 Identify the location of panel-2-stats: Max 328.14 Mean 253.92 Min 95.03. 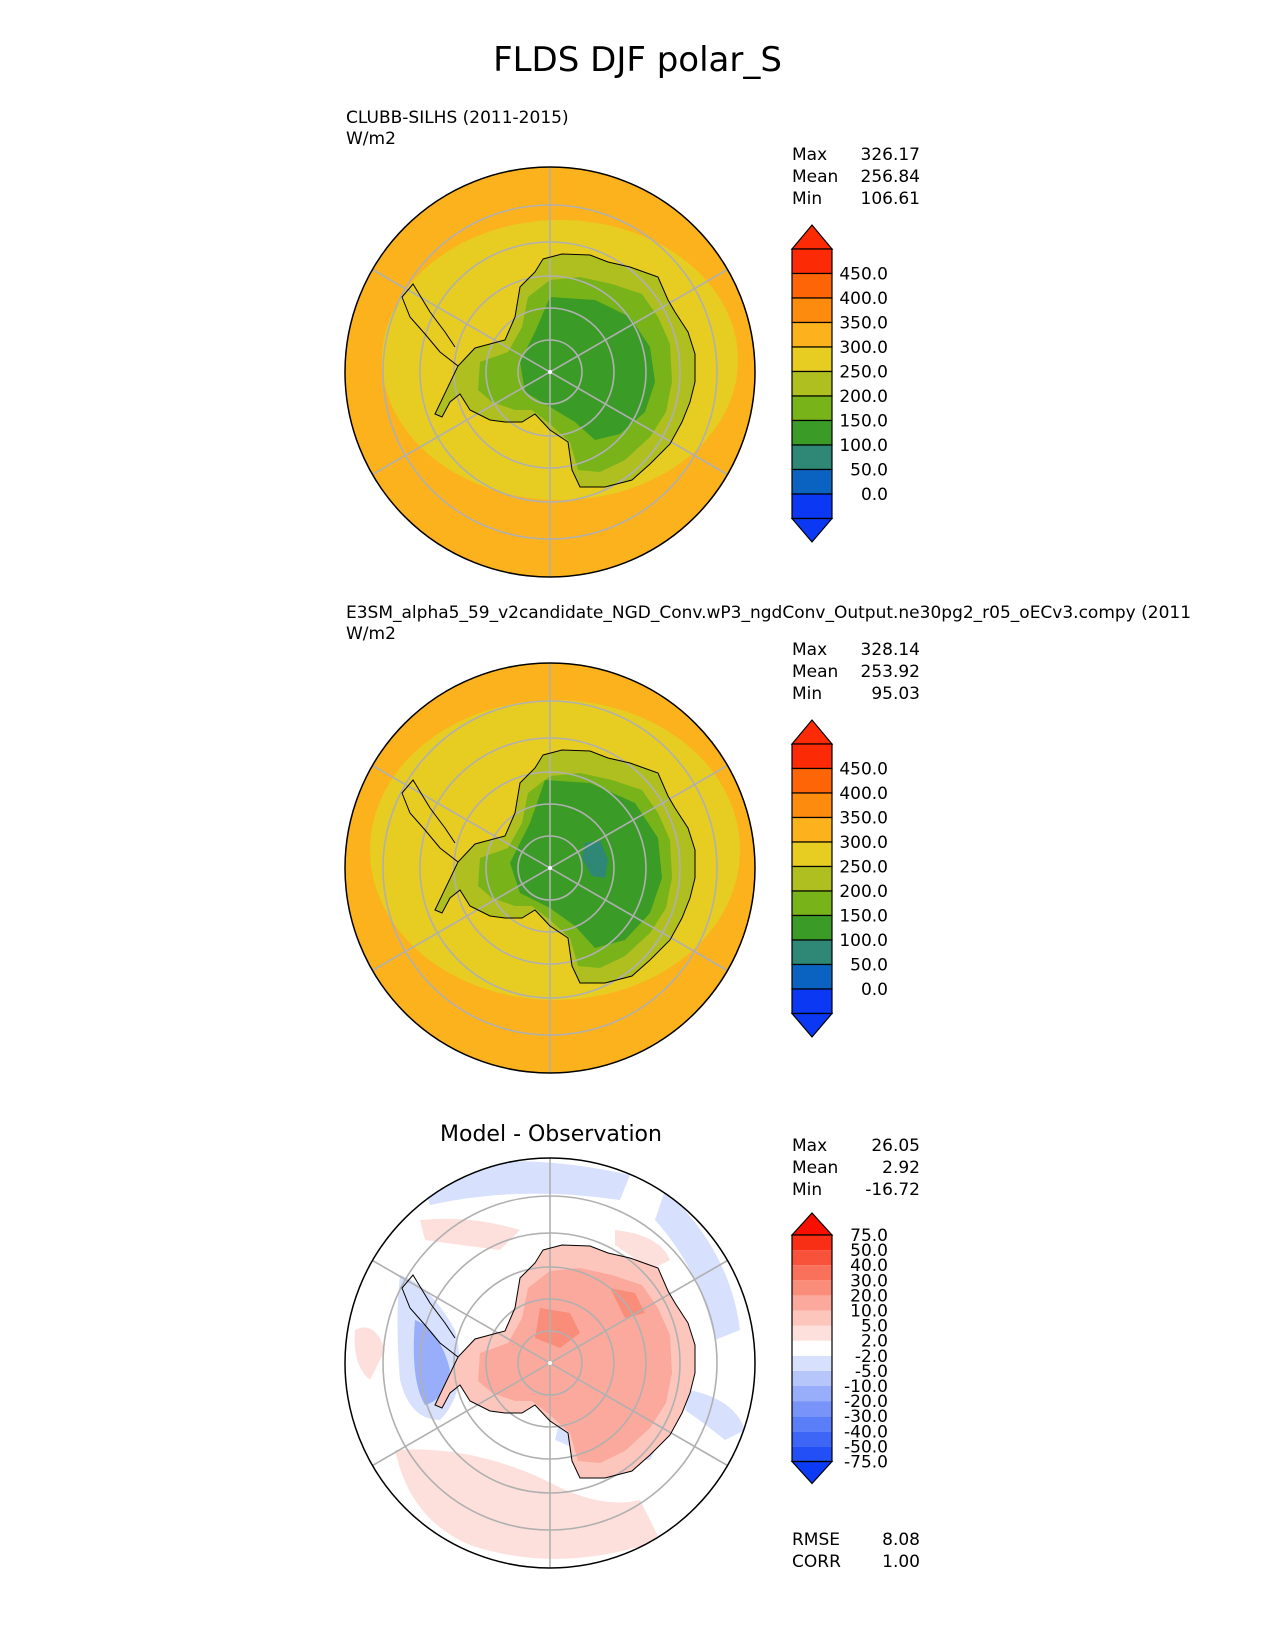
(856, 672).